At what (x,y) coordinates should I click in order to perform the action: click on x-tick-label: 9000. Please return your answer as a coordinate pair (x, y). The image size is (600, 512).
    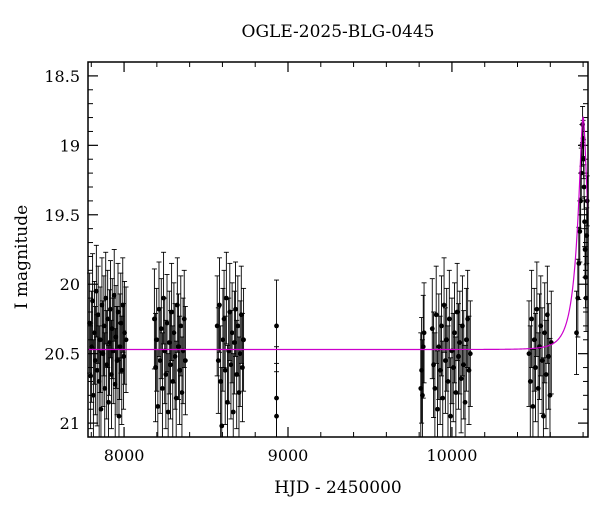
    Looking at the image, I should click on (288, 455).